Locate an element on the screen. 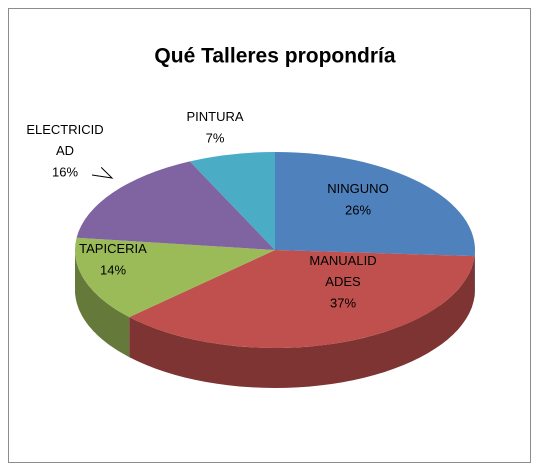 The height and width of the screenshot is (472, 540). data-label: TAPICERIA is located at coordinates (113, 248).